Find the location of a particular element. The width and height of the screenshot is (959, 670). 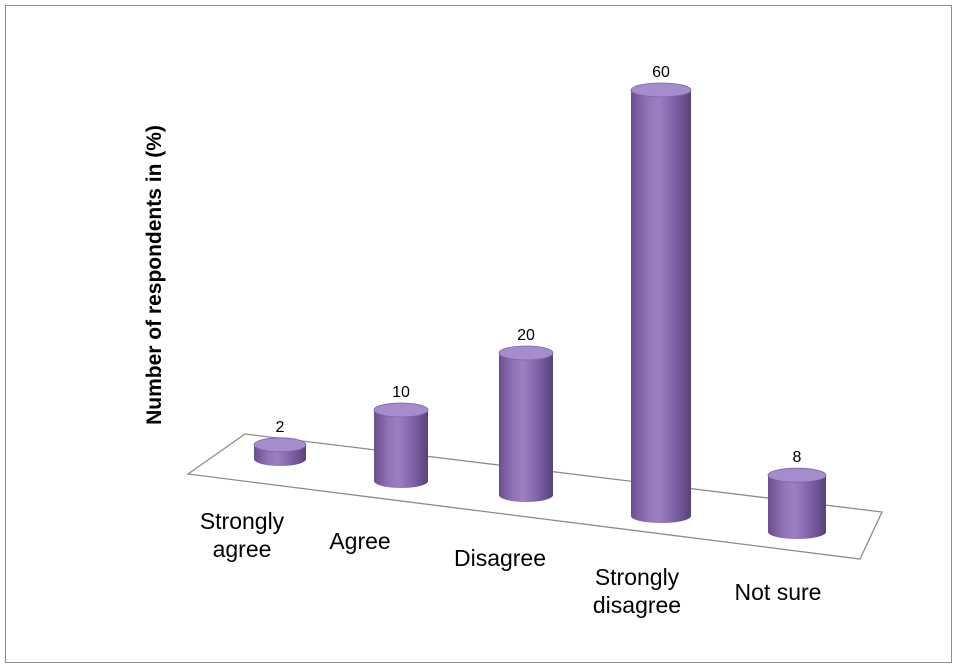

data-label-agree: 10 is located at coordinates (401, 392).